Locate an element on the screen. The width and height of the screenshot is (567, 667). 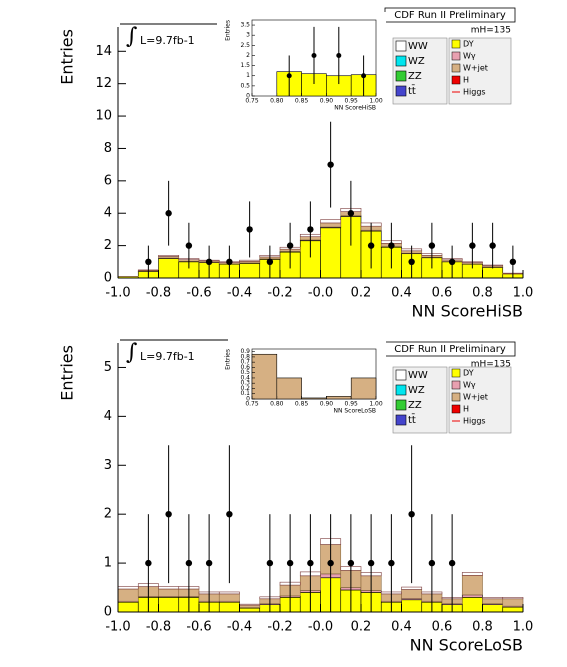
x-tick-label: -0.2 is located at coordinates (279, 293).